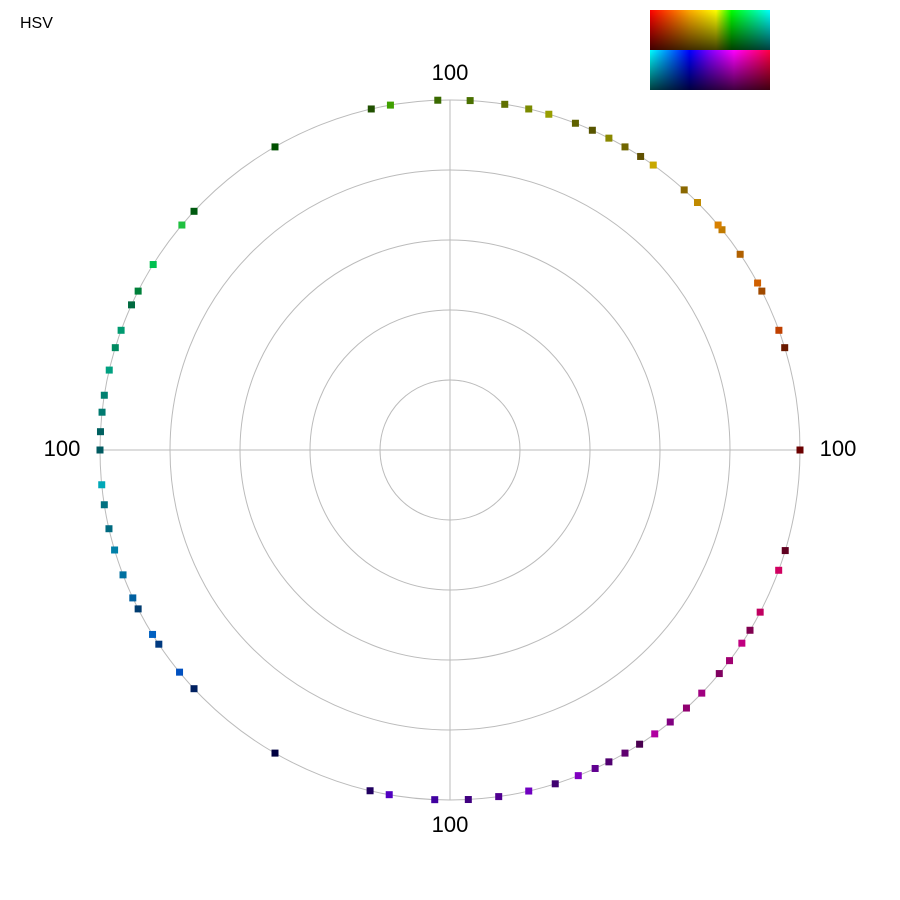 Image resolution: width=900 pixels, height=900 pixels. What do you see at coordinates (710, 50) in the screenshot?
I see `color-legend` at bounding box center [710, 50].